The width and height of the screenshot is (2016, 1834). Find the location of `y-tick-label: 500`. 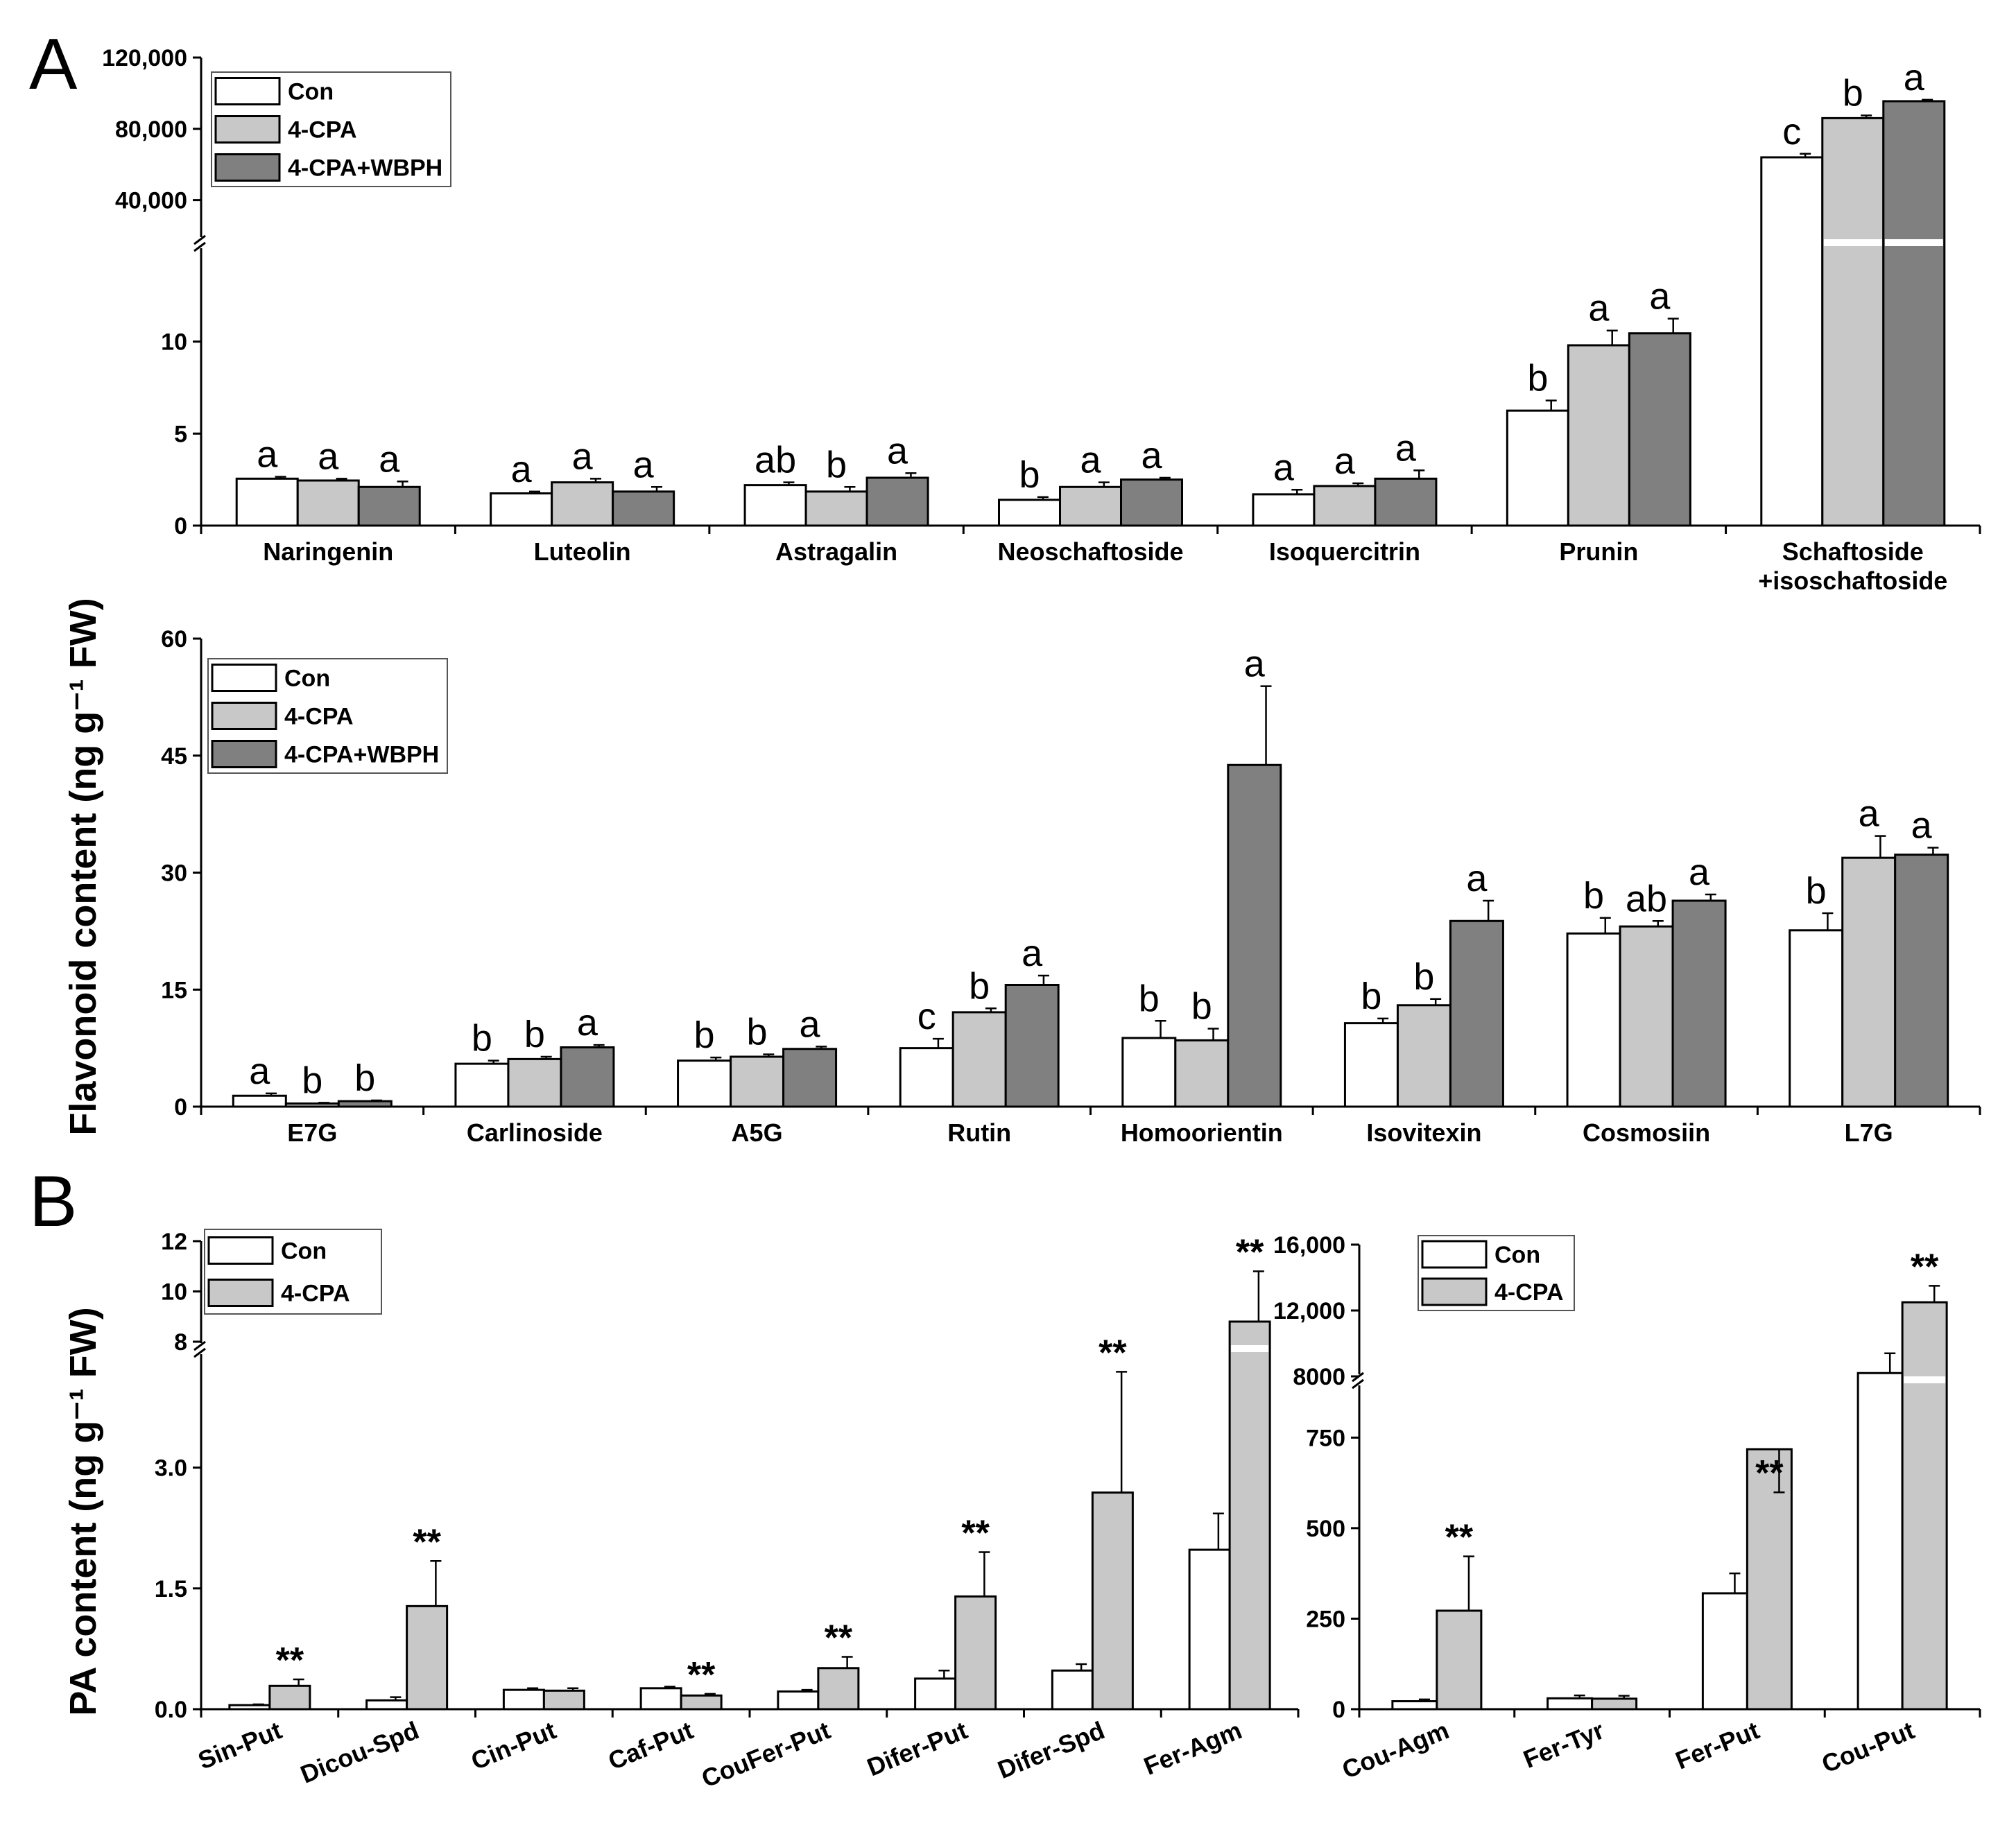

y-tick-label: 500 is located at coordinates (1325, 1529).